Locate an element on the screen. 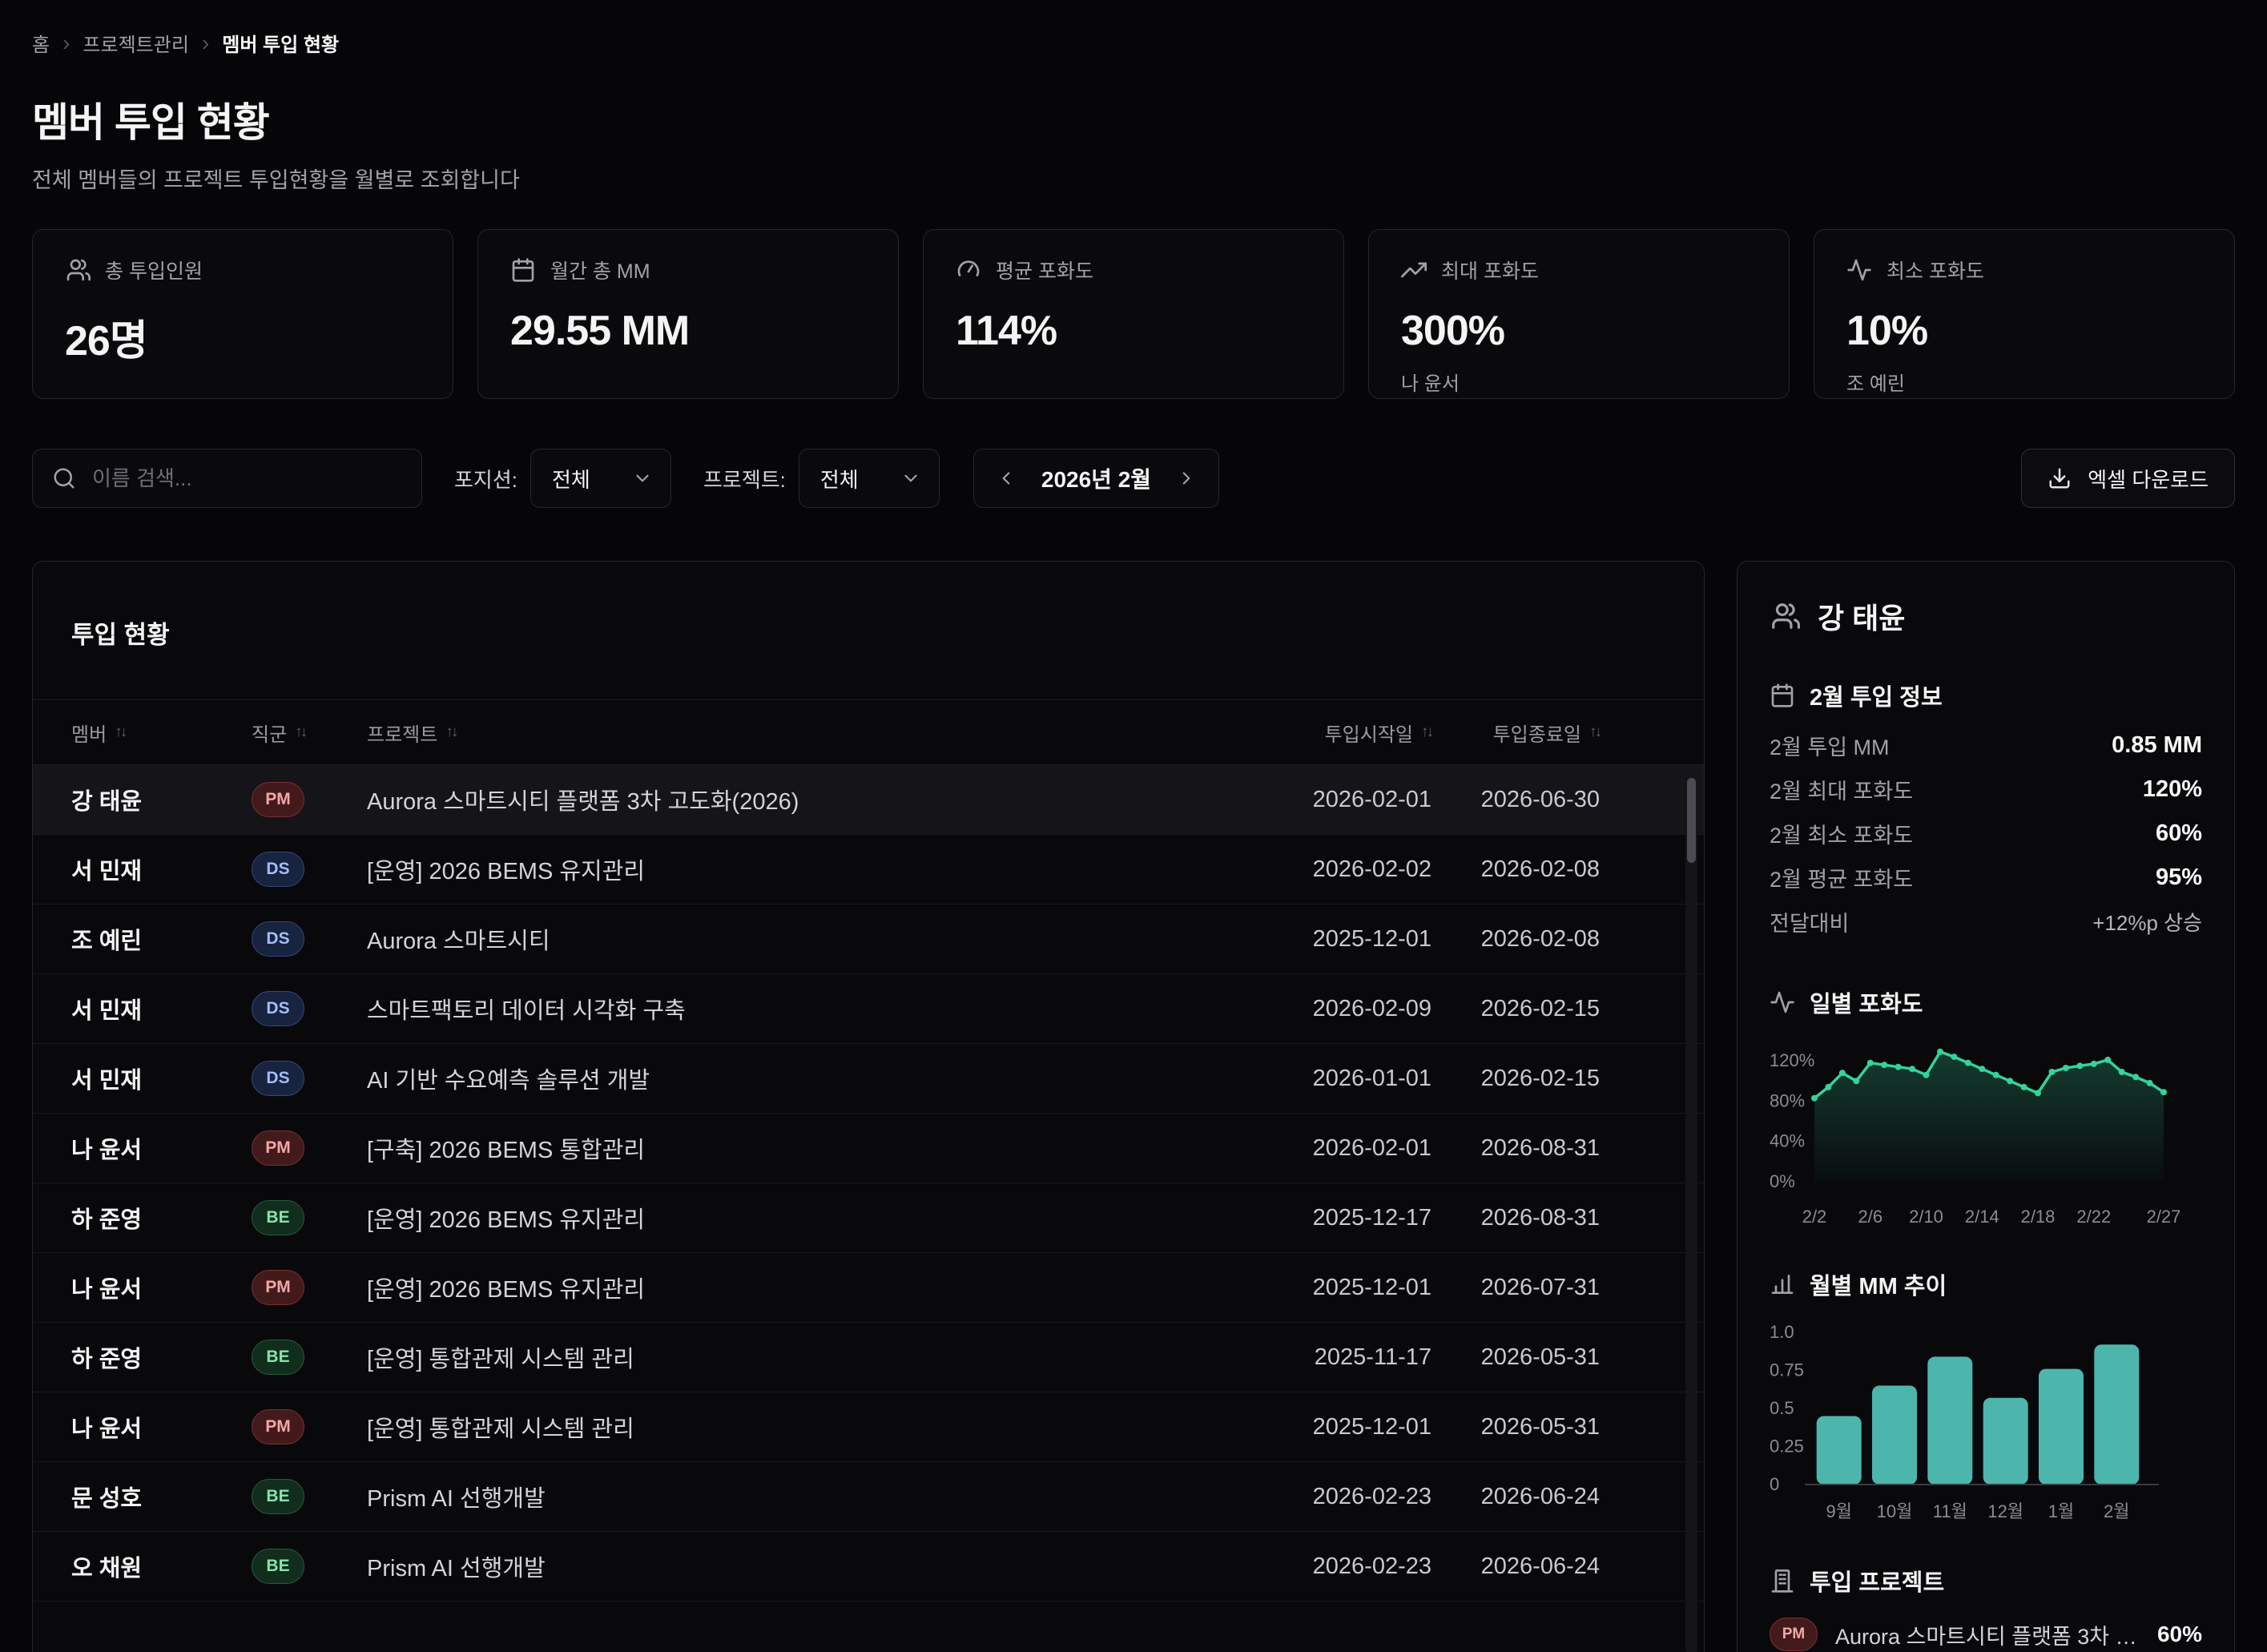 The image size is (2267, 1652). deployed-projects-title: 투입 프로젝트 is located at coordinates (1986, 1581).